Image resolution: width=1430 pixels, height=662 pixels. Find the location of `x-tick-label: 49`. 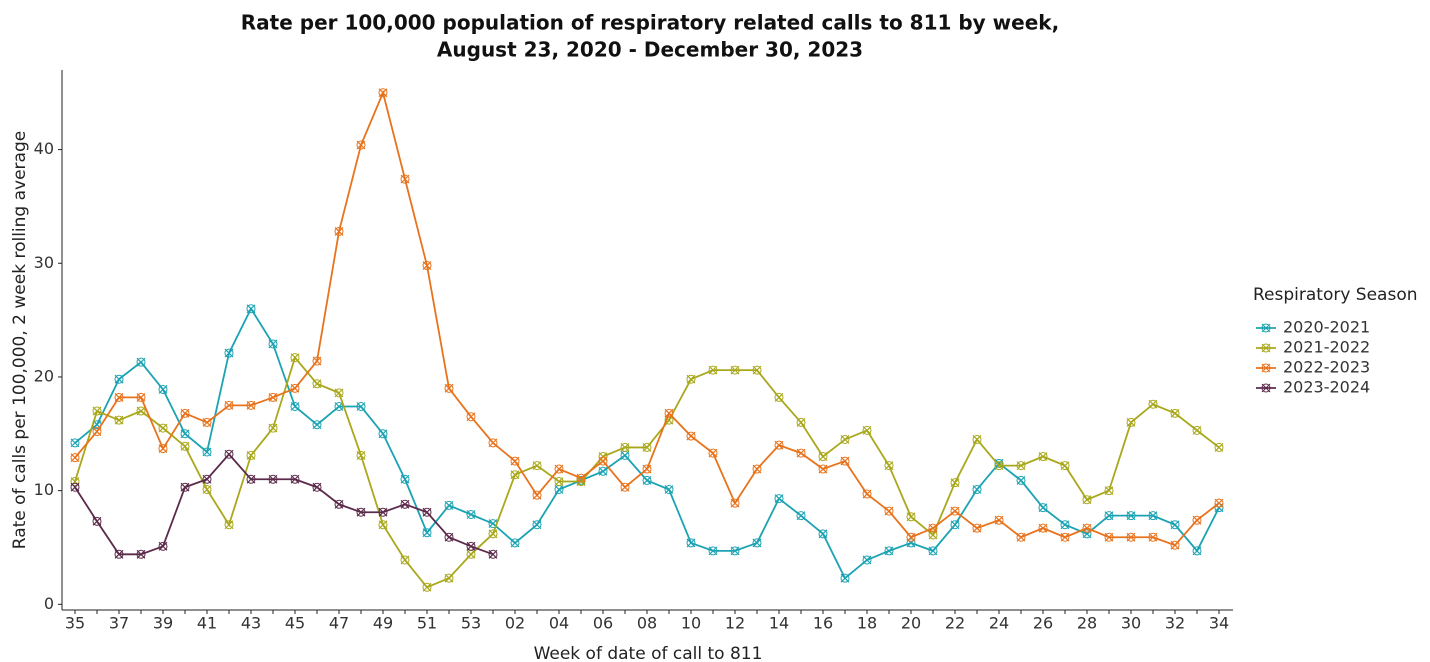

x-tick-label: 49 is located at coordinates (383, 623).